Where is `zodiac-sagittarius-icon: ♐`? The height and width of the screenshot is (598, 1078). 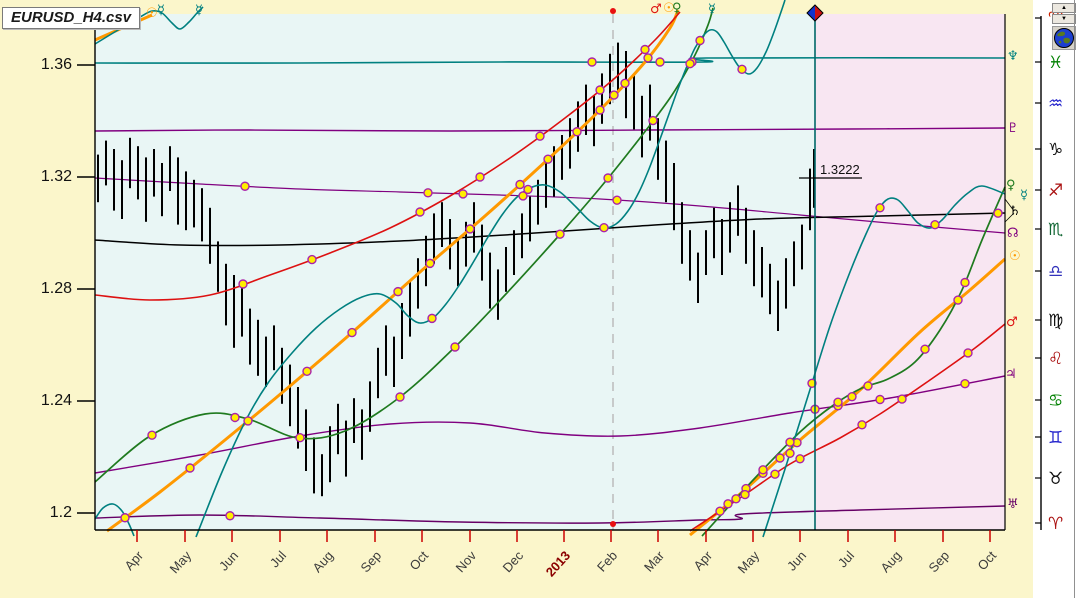 zodiac-sagittarius-icon: ♐ is located at coordinates (1056, 191).